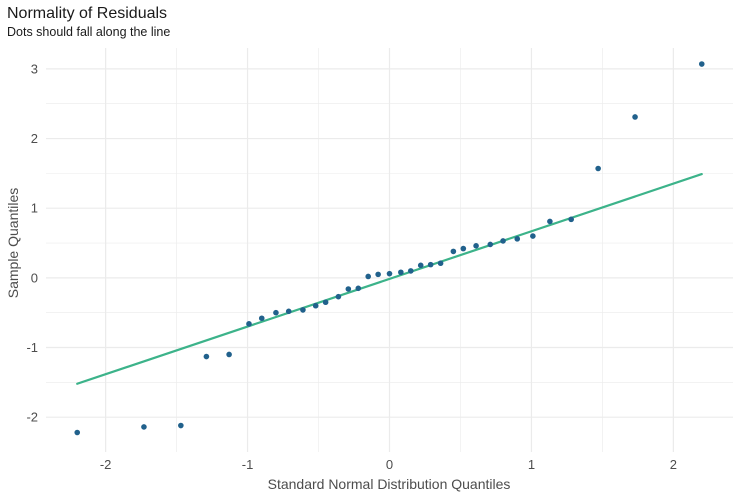  I want to click on x-tick-label: 2, so click(673, 464).